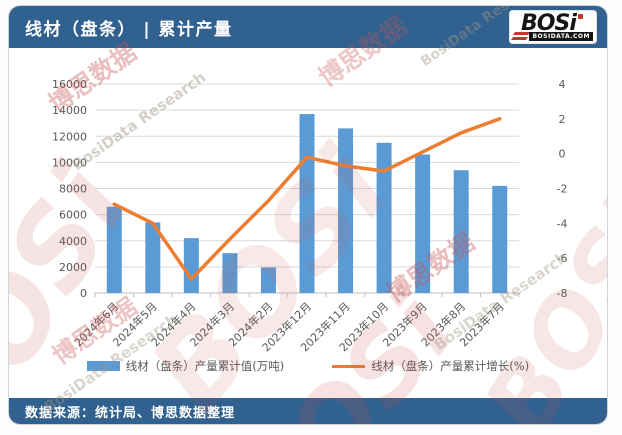 The width and height of the screenshot is (622, 435). Describe the element at coordinates (230, 273) in the screenshot. I see `bar-2024年3月` at that location.